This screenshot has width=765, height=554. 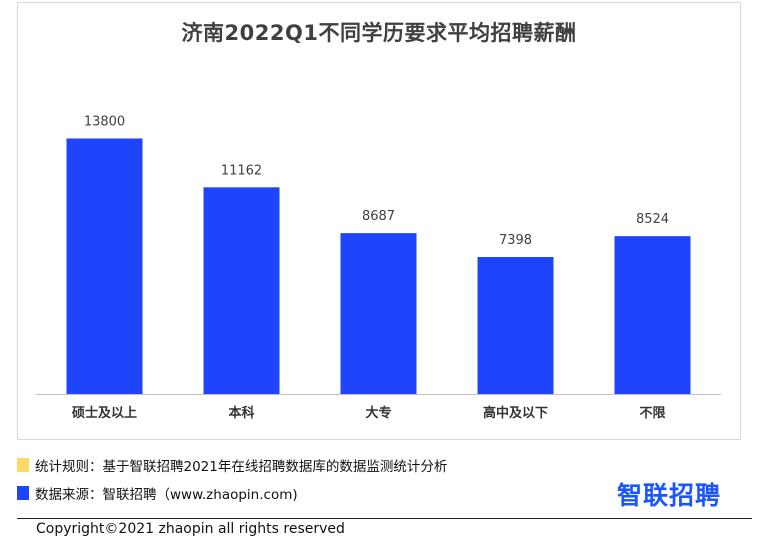 What do you see at coordinates (384, 518) in the screenshot?
I see `footer-divider` at bounding box center [384, 518].